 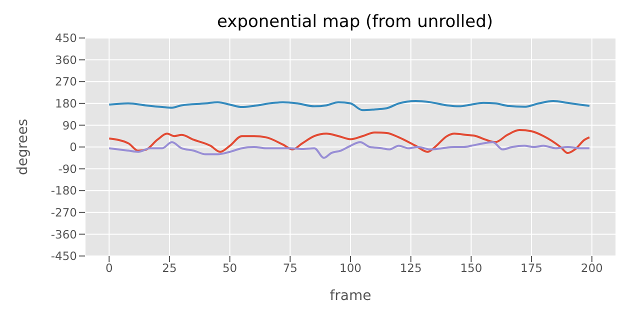 What do you see at coordinates (73, 147) in the screenshot?
I see `y-tick-label: 0` at bounding box center [73, 147].